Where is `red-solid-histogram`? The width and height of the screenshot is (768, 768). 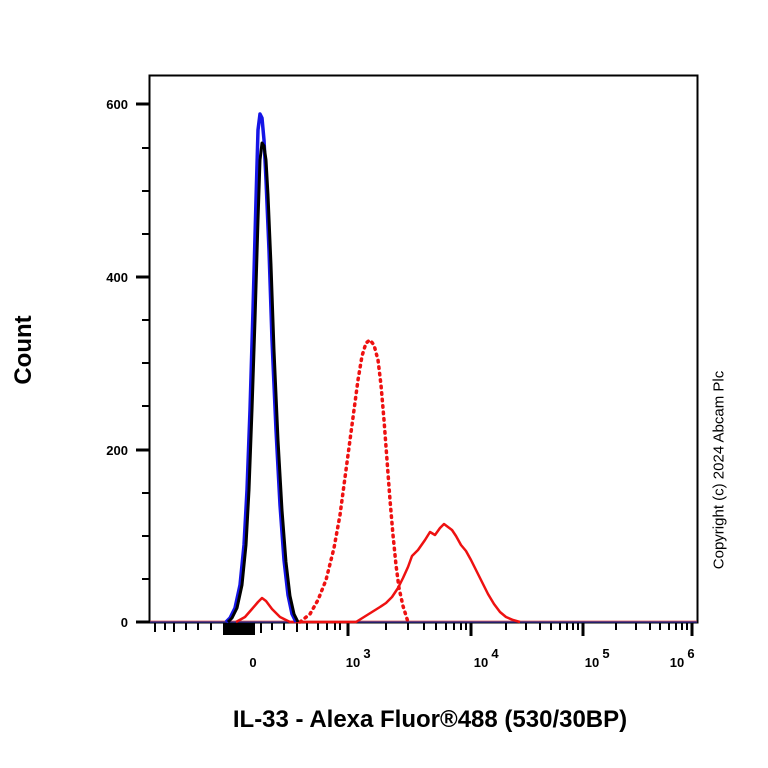 red-solid-histogram is located at coordinates (378, 573).